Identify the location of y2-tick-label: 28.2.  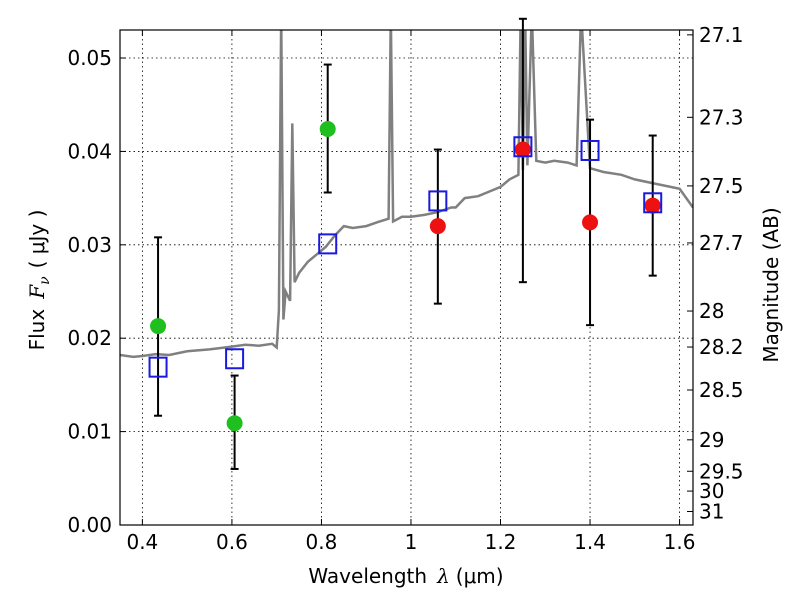
(721, 347).